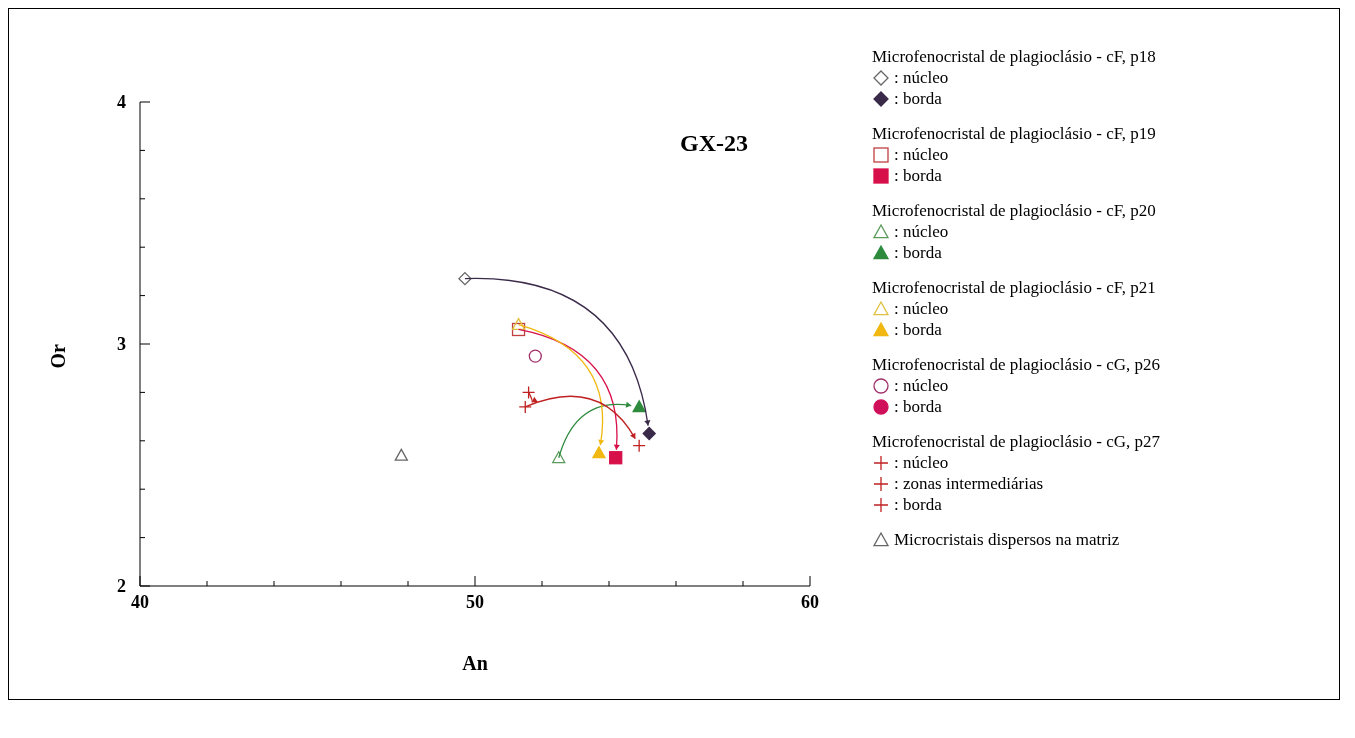 The height and width of the screenshot is (738, 1355). I want to click on text: Microfenocristal de plagioclásio - cF, p20, so click(1014, 210).